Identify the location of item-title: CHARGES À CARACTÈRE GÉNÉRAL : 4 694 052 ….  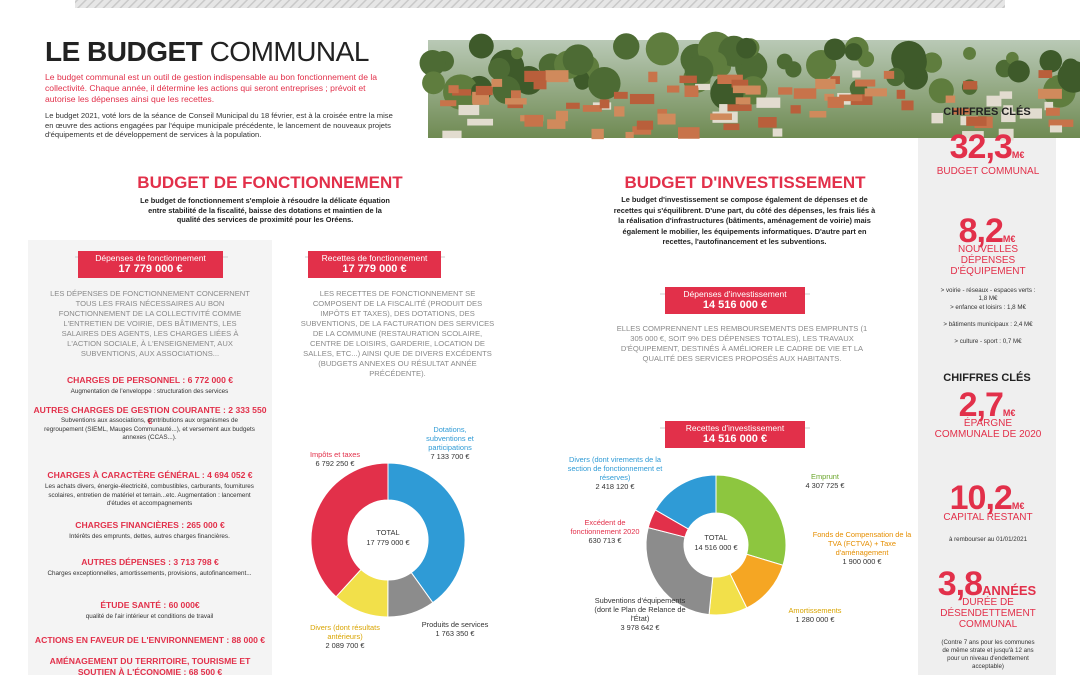
(150, 475).